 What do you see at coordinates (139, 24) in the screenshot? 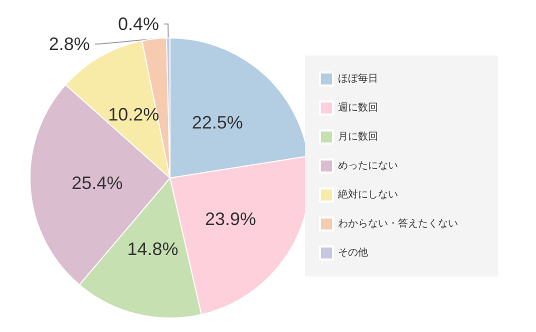
I see `data-label: 0.4%` at bounding box center [139, 24].